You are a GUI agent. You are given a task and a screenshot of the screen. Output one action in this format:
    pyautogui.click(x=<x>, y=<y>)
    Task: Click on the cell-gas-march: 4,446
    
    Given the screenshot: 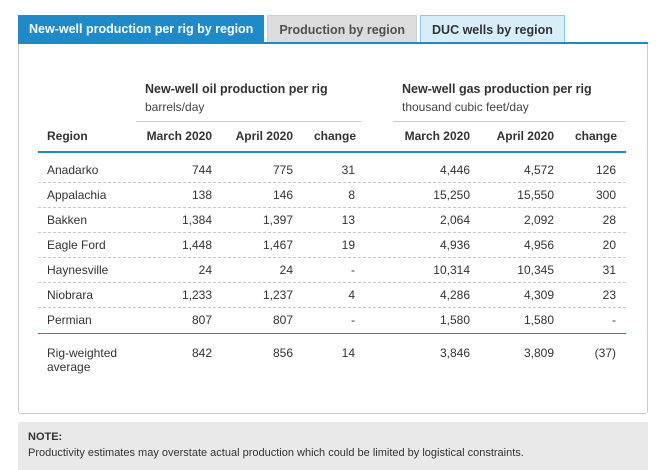 What is the action you would take?
    pyautogui.click(x=454, y=170)
    